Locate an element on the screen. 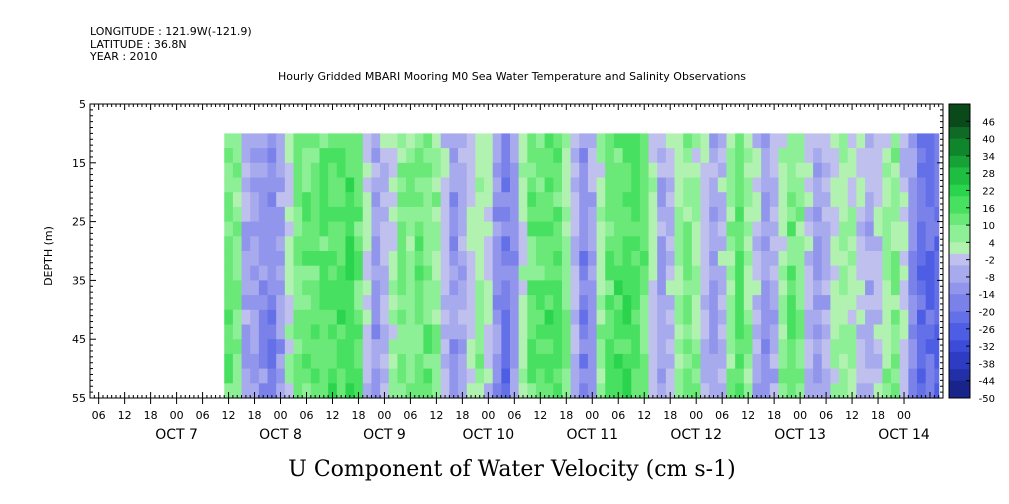 The width and height of the screenshot is (1009, 504). colorbar-label: 16 is located at coordinates (988, 209).